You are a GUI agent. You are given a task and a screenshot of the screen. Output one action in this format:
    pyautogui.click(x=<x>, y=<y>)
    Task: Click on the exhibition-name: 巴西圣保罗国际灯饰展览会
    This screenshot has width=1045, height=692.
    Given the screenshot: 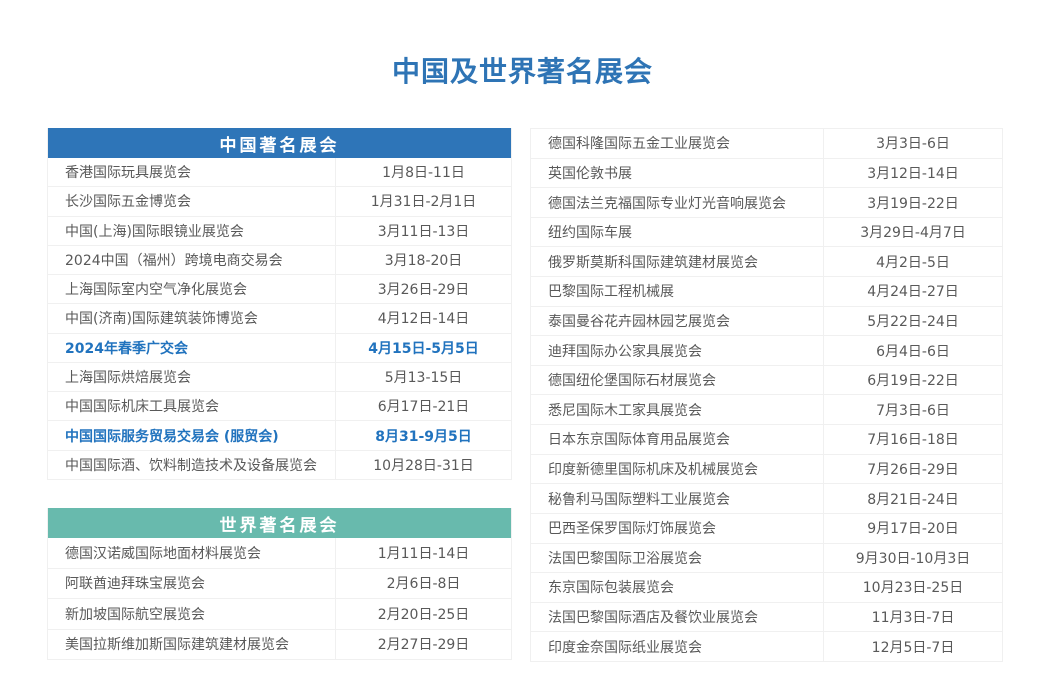 What is the action you would take?
    pyautogui.click(x=632, y=529)
    